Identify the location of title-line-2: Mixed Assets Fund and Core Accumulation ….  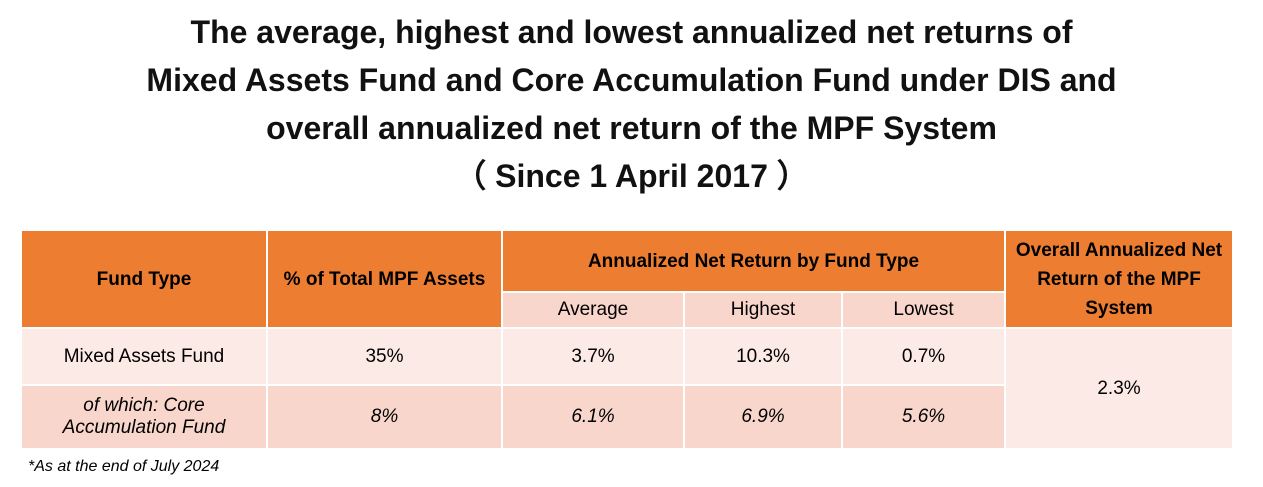
(631, 80).